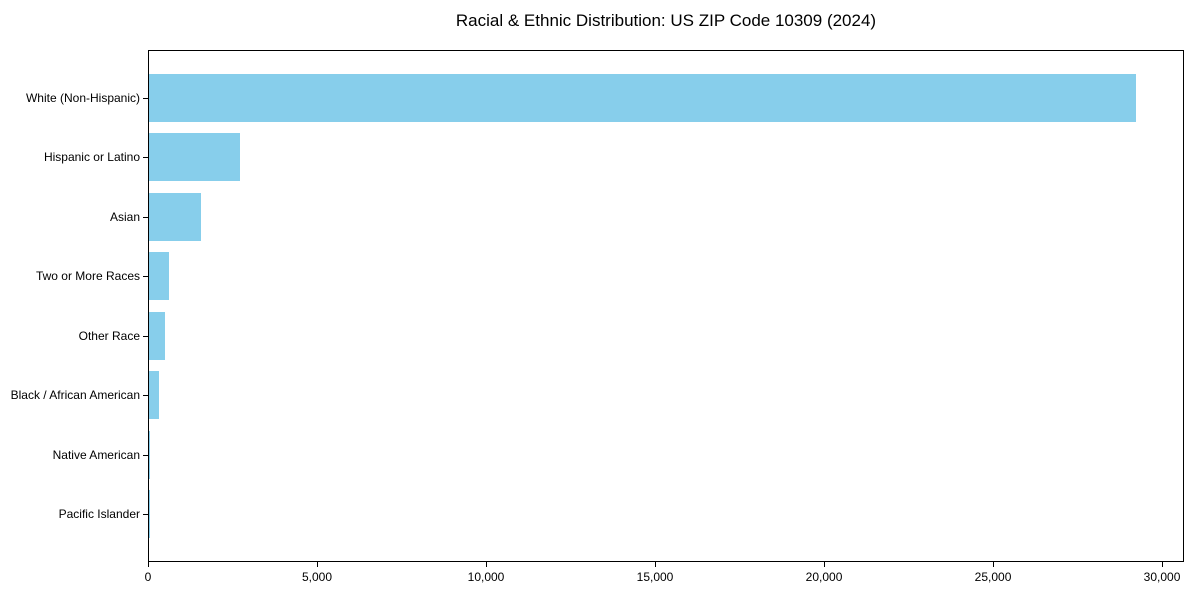 The image size is (1200, 600). Describe the element at coordinates (646, 217) in the screenshot. I see `bar-row: Asian` at that location.